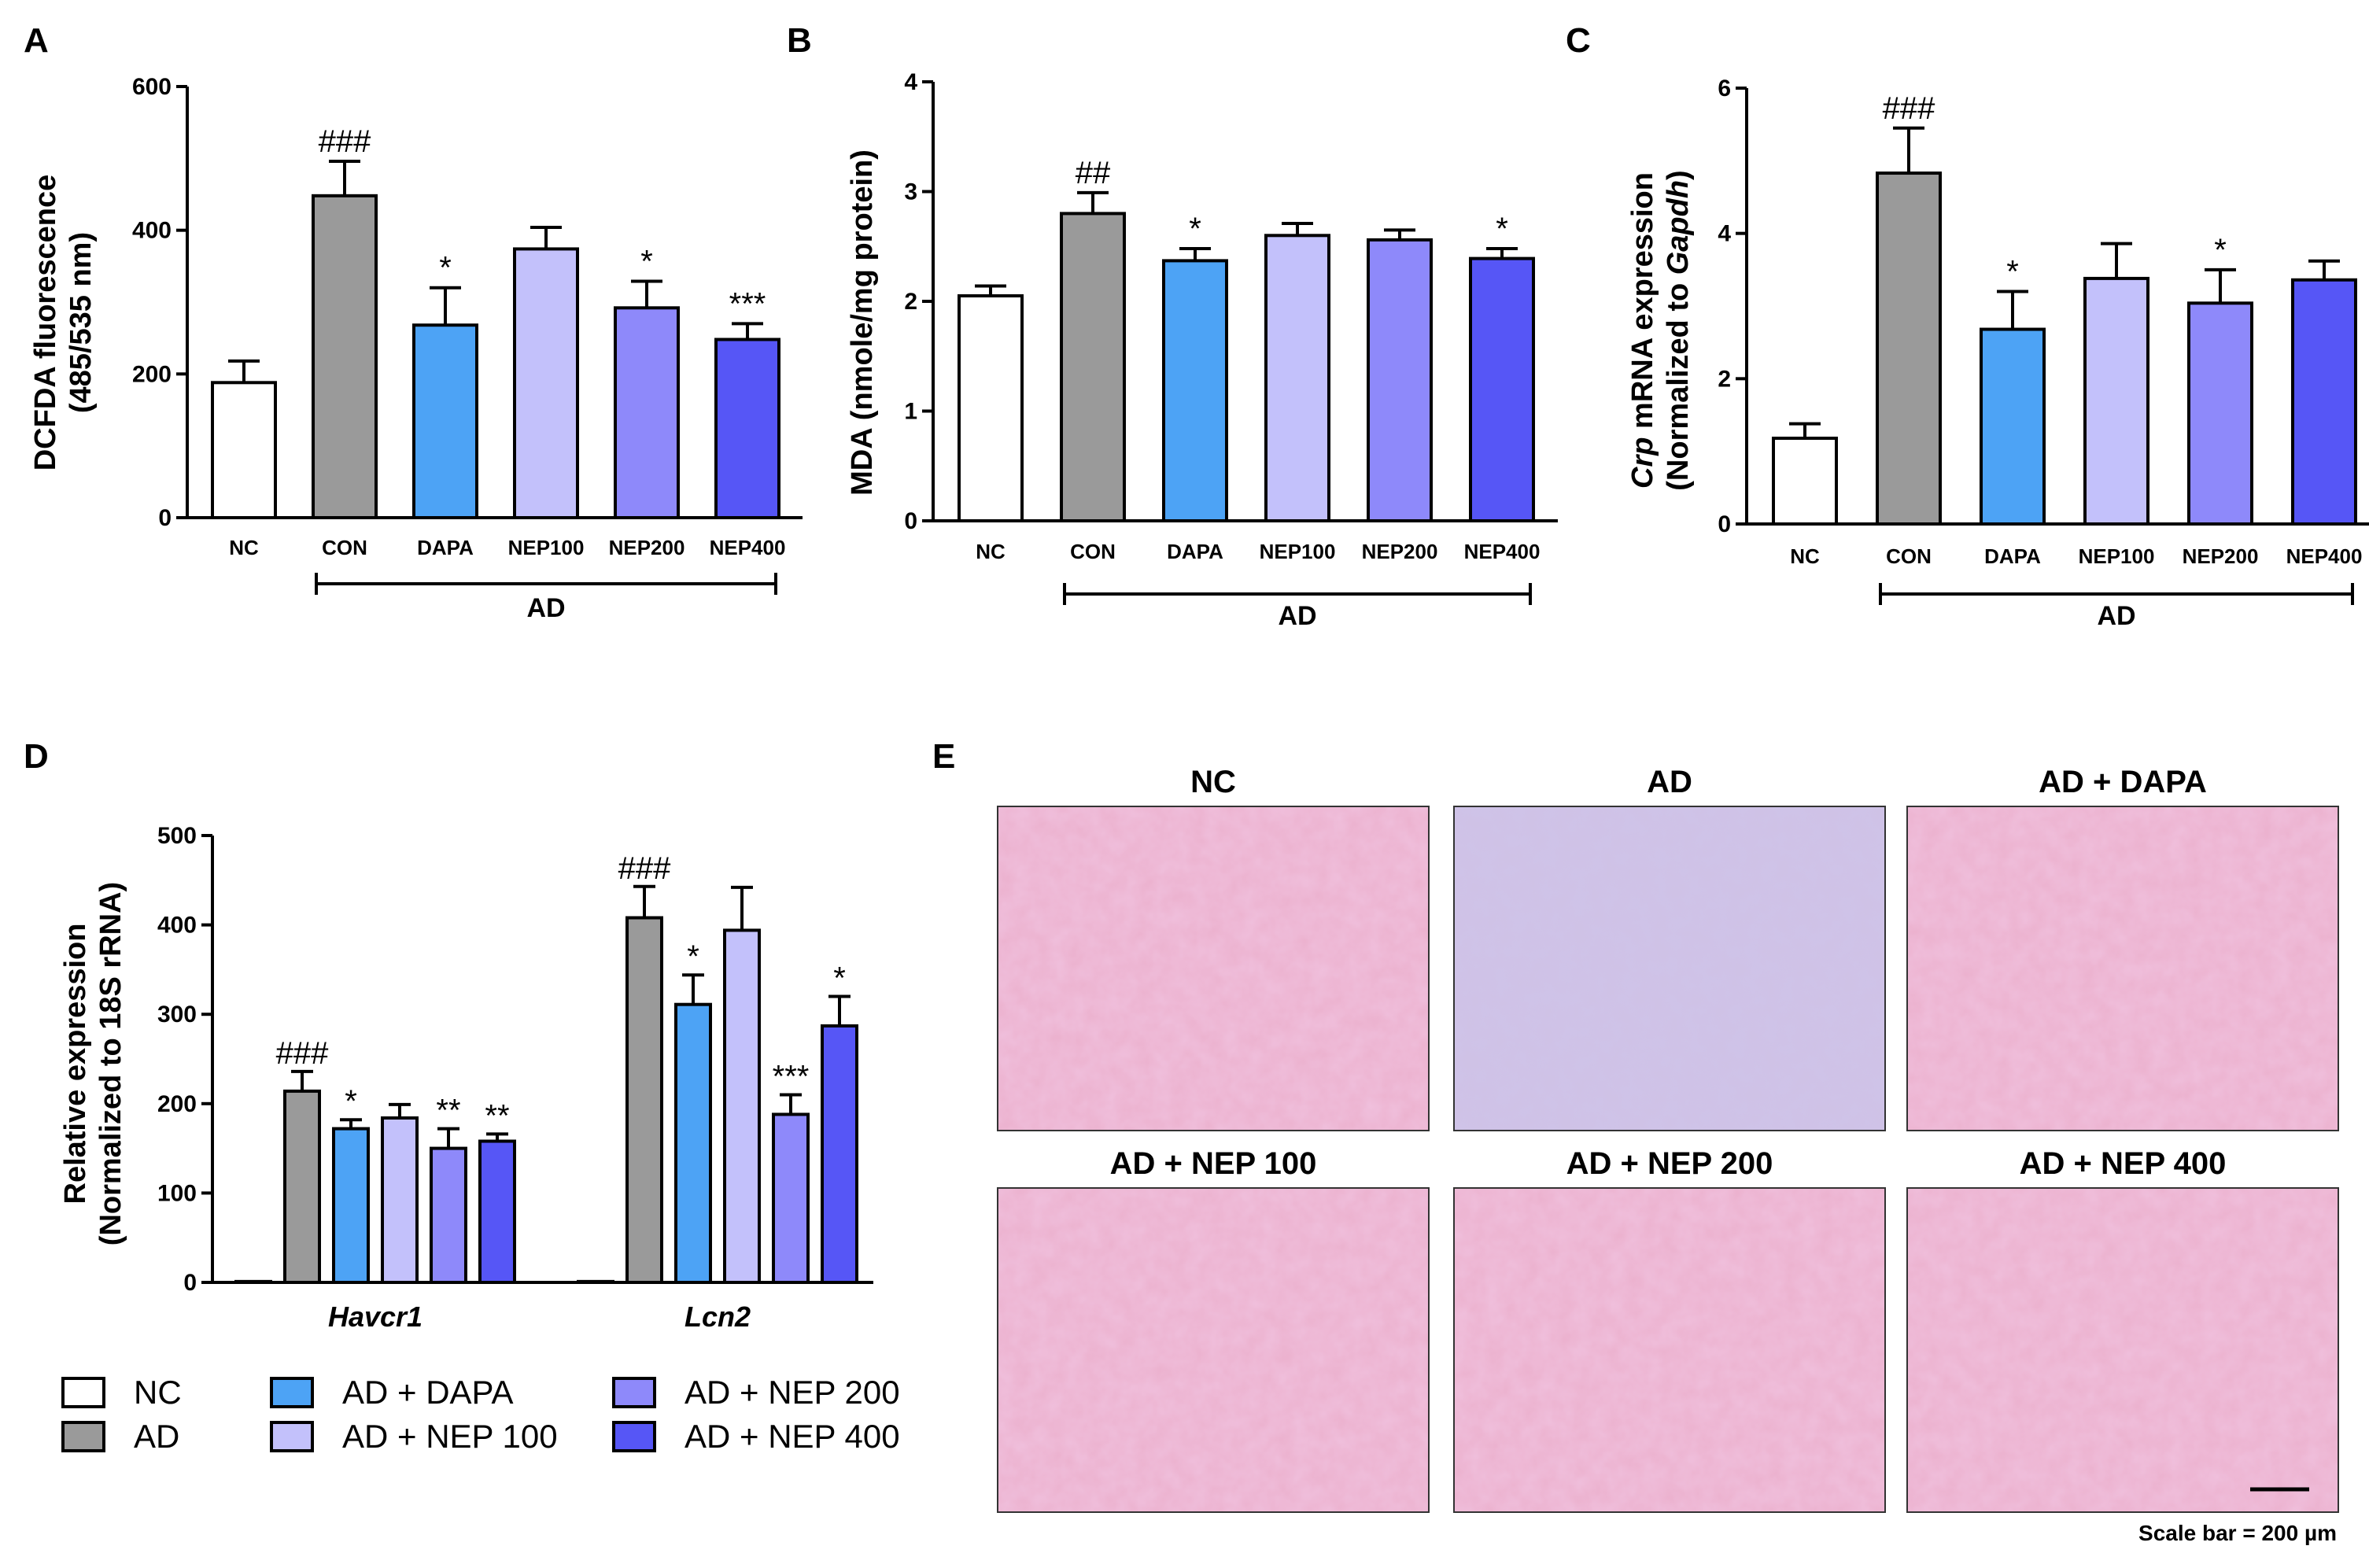  I want to click on panel-label-a: A, so click(36, 40).